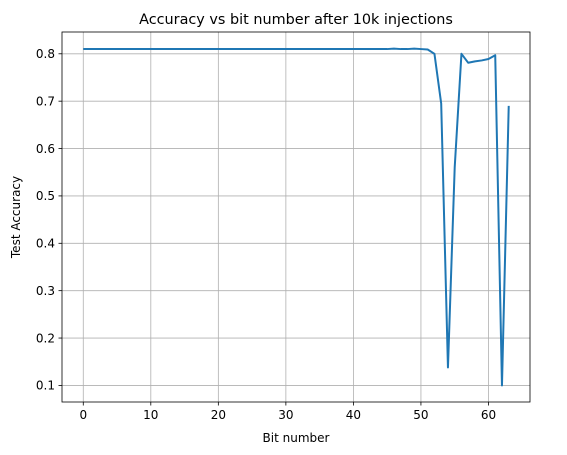 This screenshot has width=567, height=455. What do you see at coordinates (285, 415) in the screenshot?
I see `x-tick-label: 30` at bounding box center [285, 415].